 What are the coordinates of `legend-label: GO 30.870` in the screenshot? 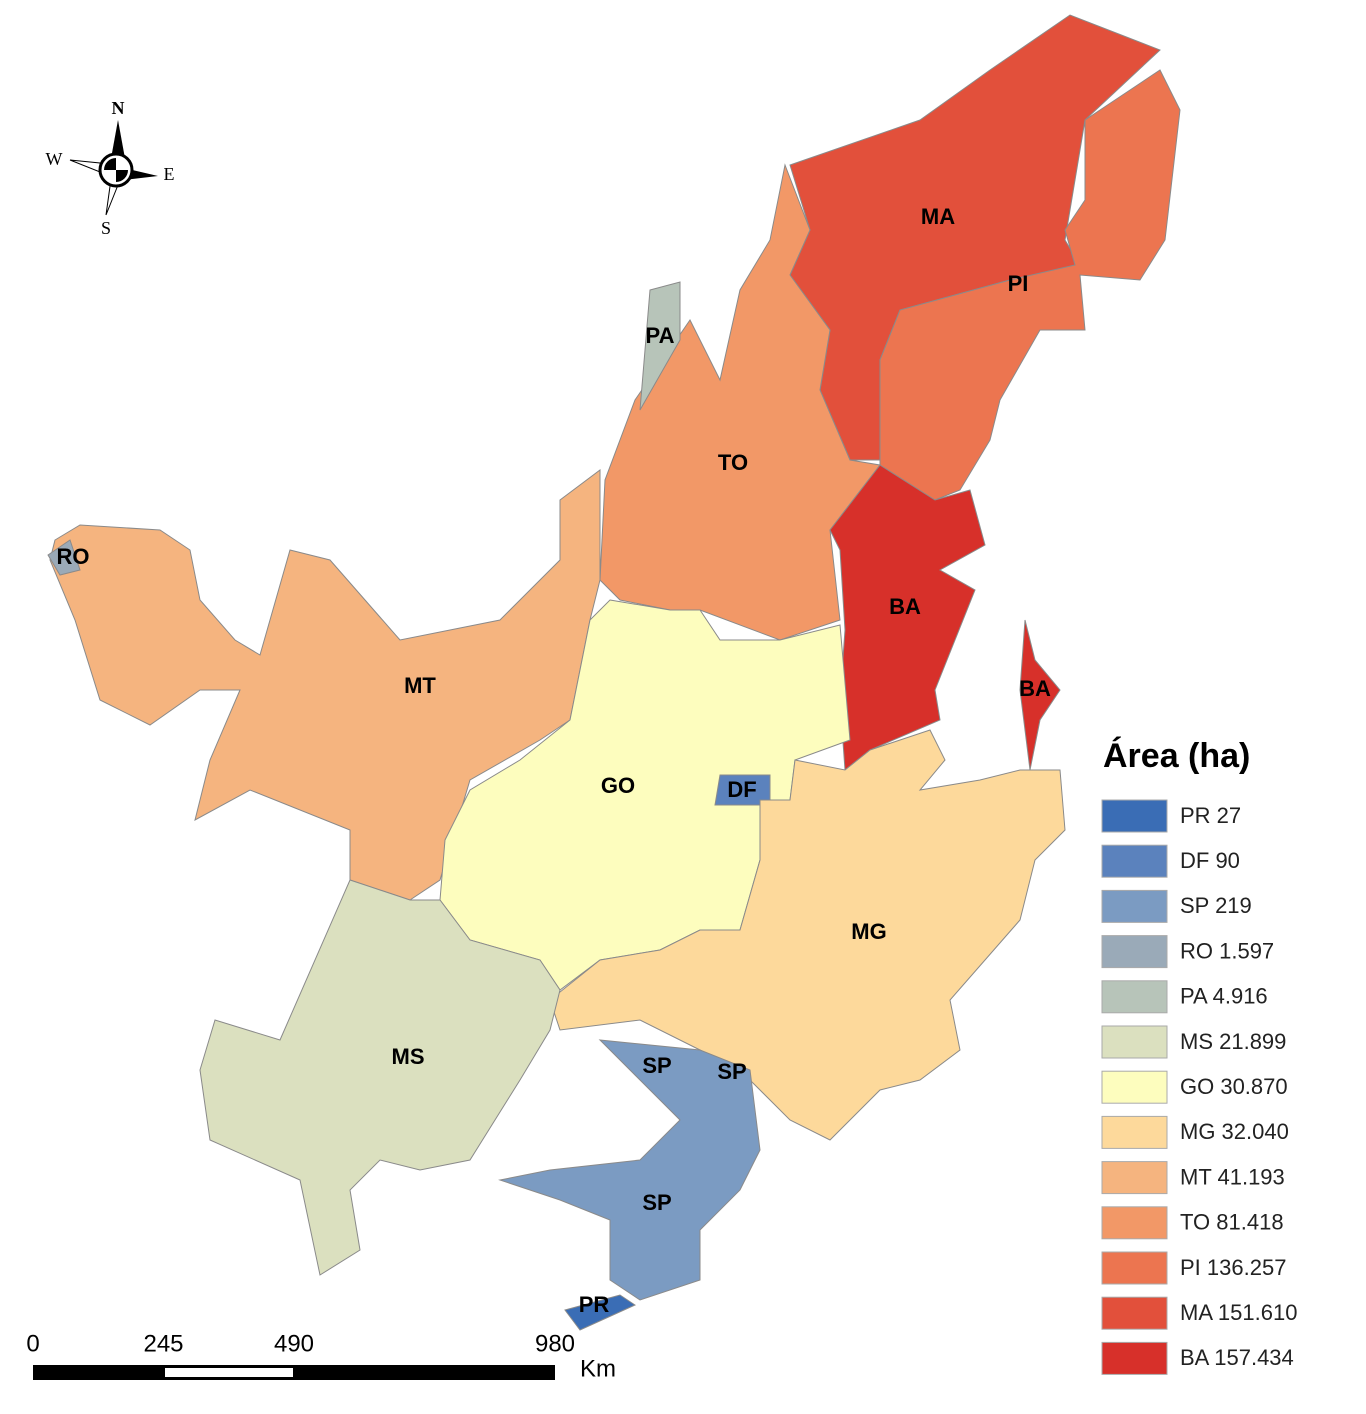 It's located at (1234, 1086).